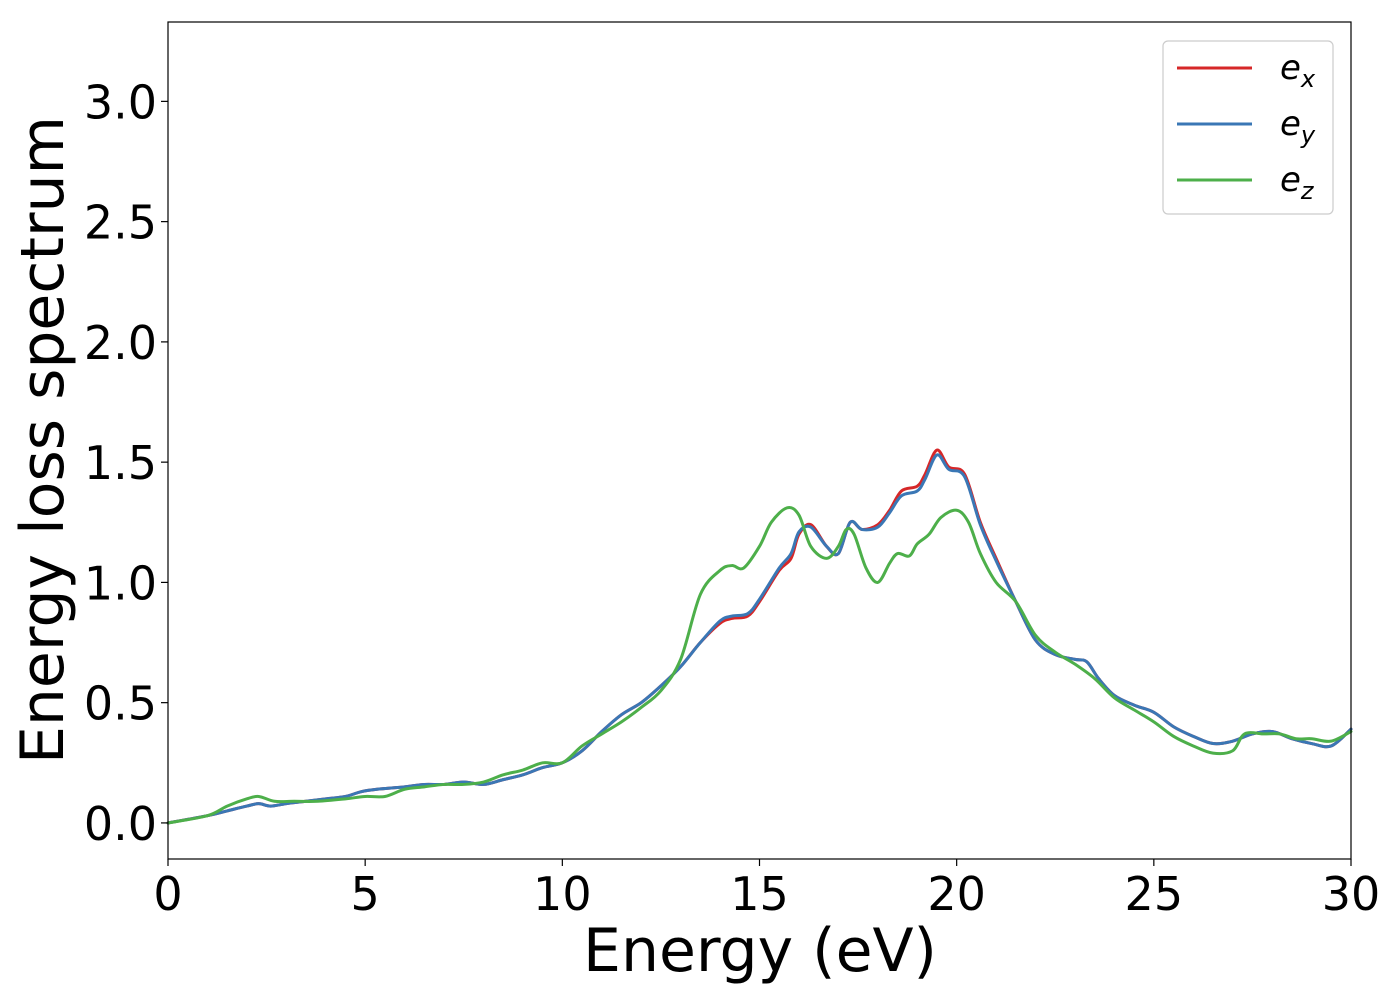  Describe the element at coordinates (365, 894) in the screenshot. I see `x-tick-label: 5` at that location.